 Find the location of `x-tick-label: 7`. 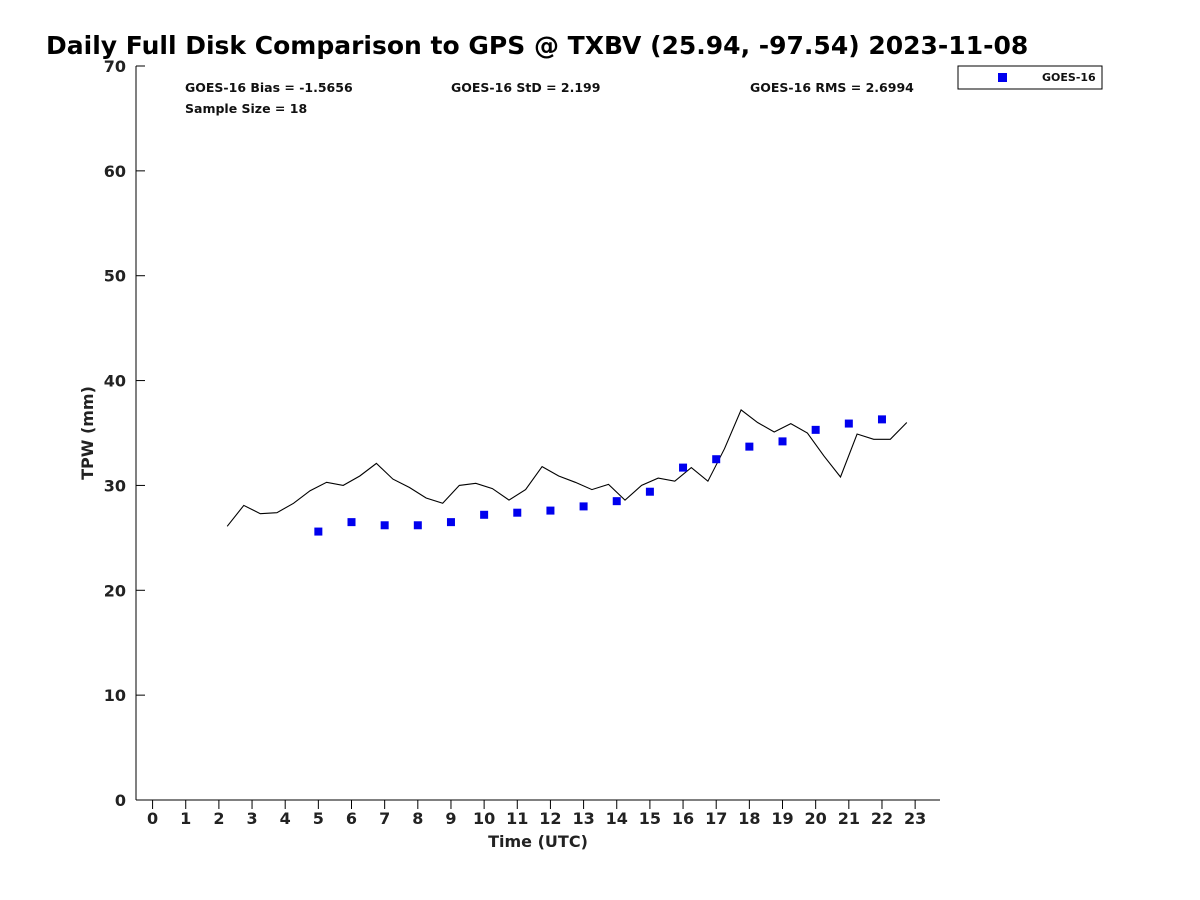

x-tick-label: 7 is located at coordinates (384, 818).